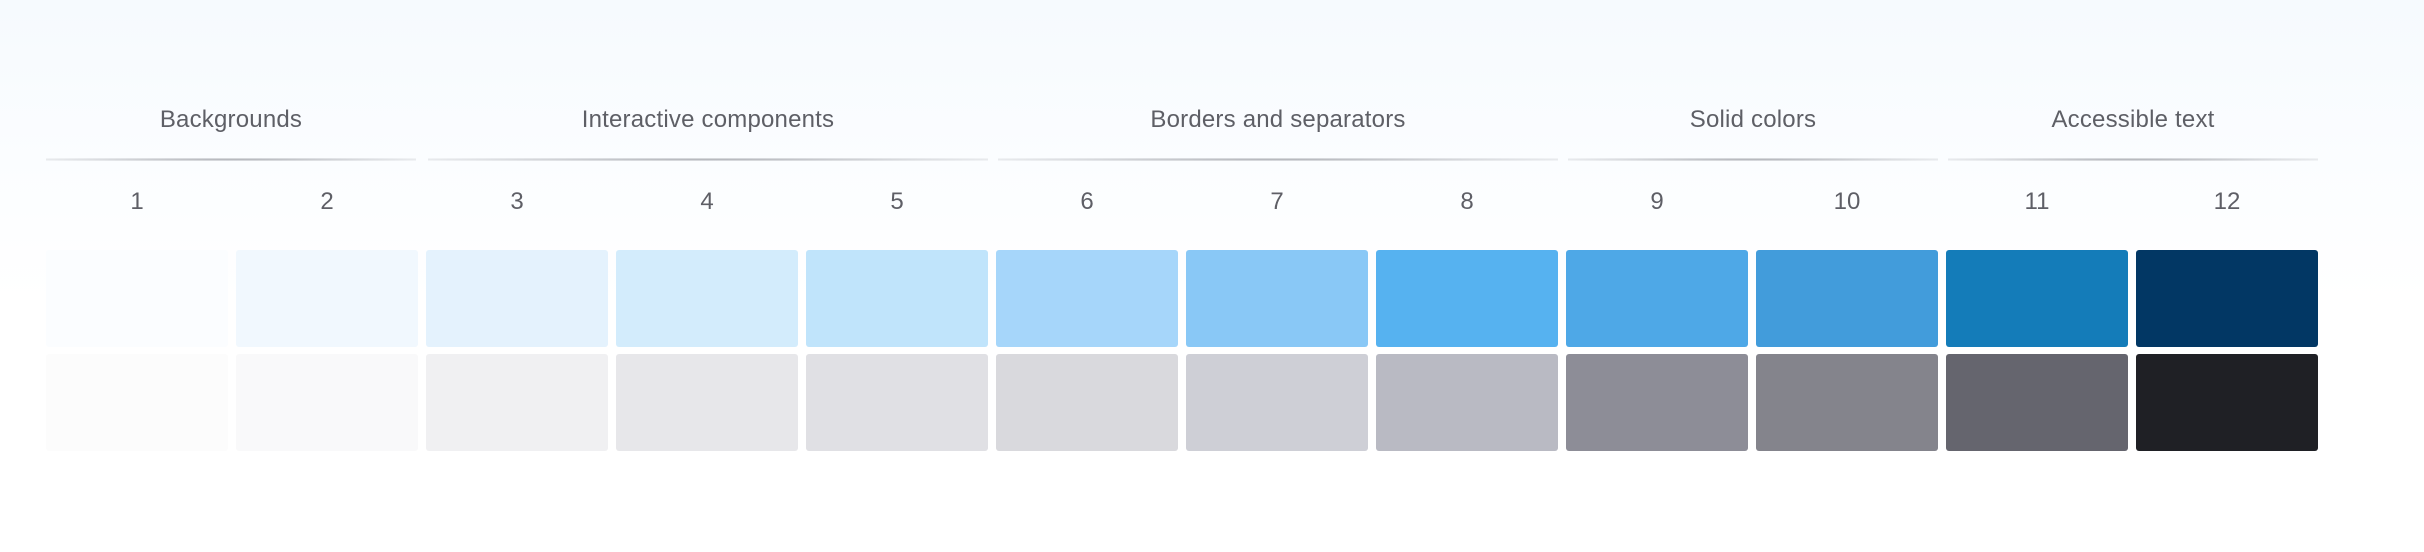 The height and width of the screenshot is (552, 2424). What do you see at coordinates (897, 201) in the screenshot?
I see `step-label-5: 5` at bounding box center [897, 201].